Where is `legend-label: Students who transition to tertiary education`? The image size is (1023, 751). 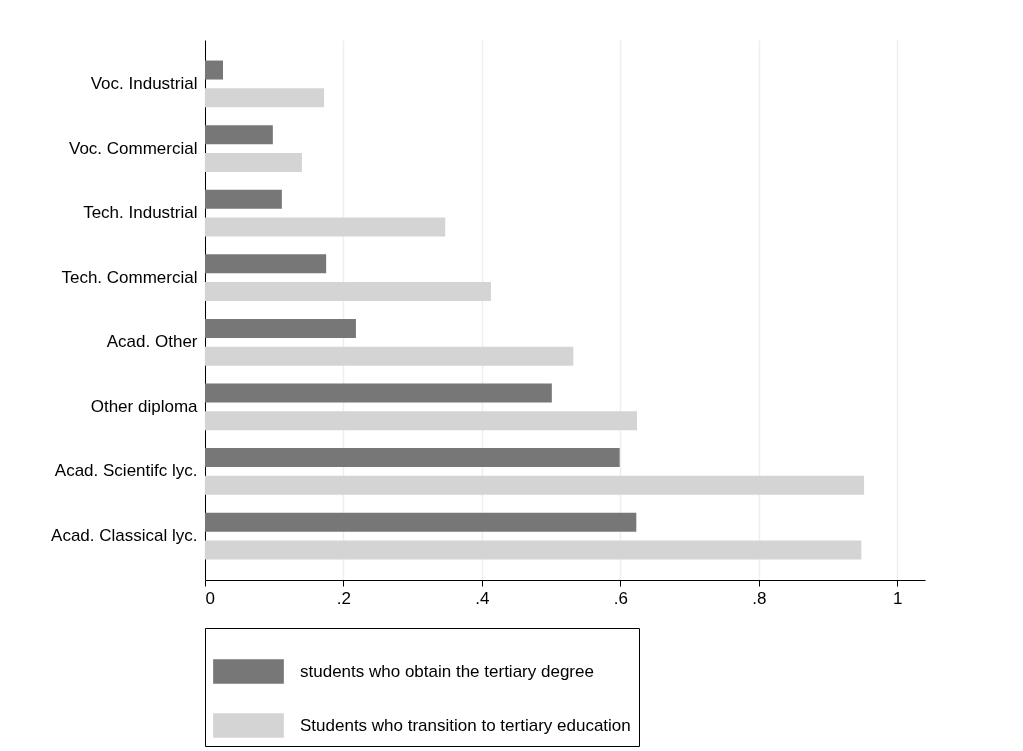
legend-label: Students who transition to tertiary education is located at coordinates (465, 725).